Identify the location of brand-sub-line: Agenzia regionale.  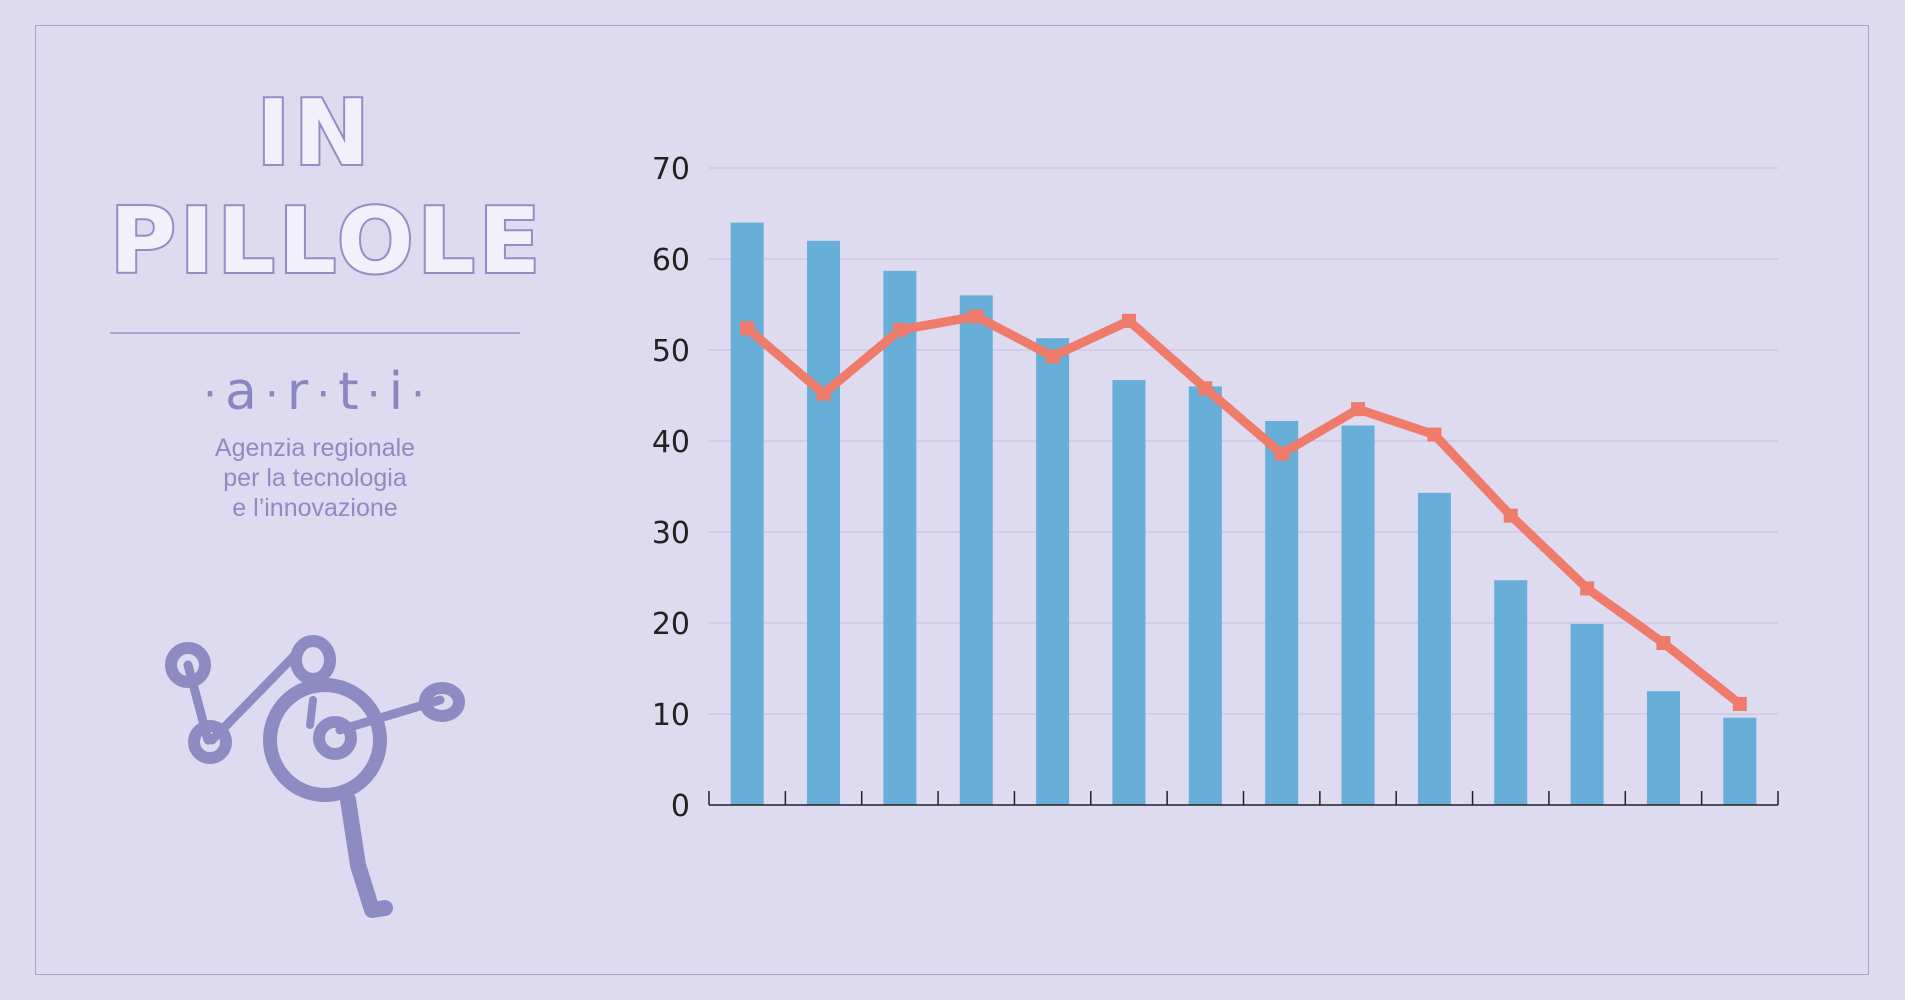
(315, 447).